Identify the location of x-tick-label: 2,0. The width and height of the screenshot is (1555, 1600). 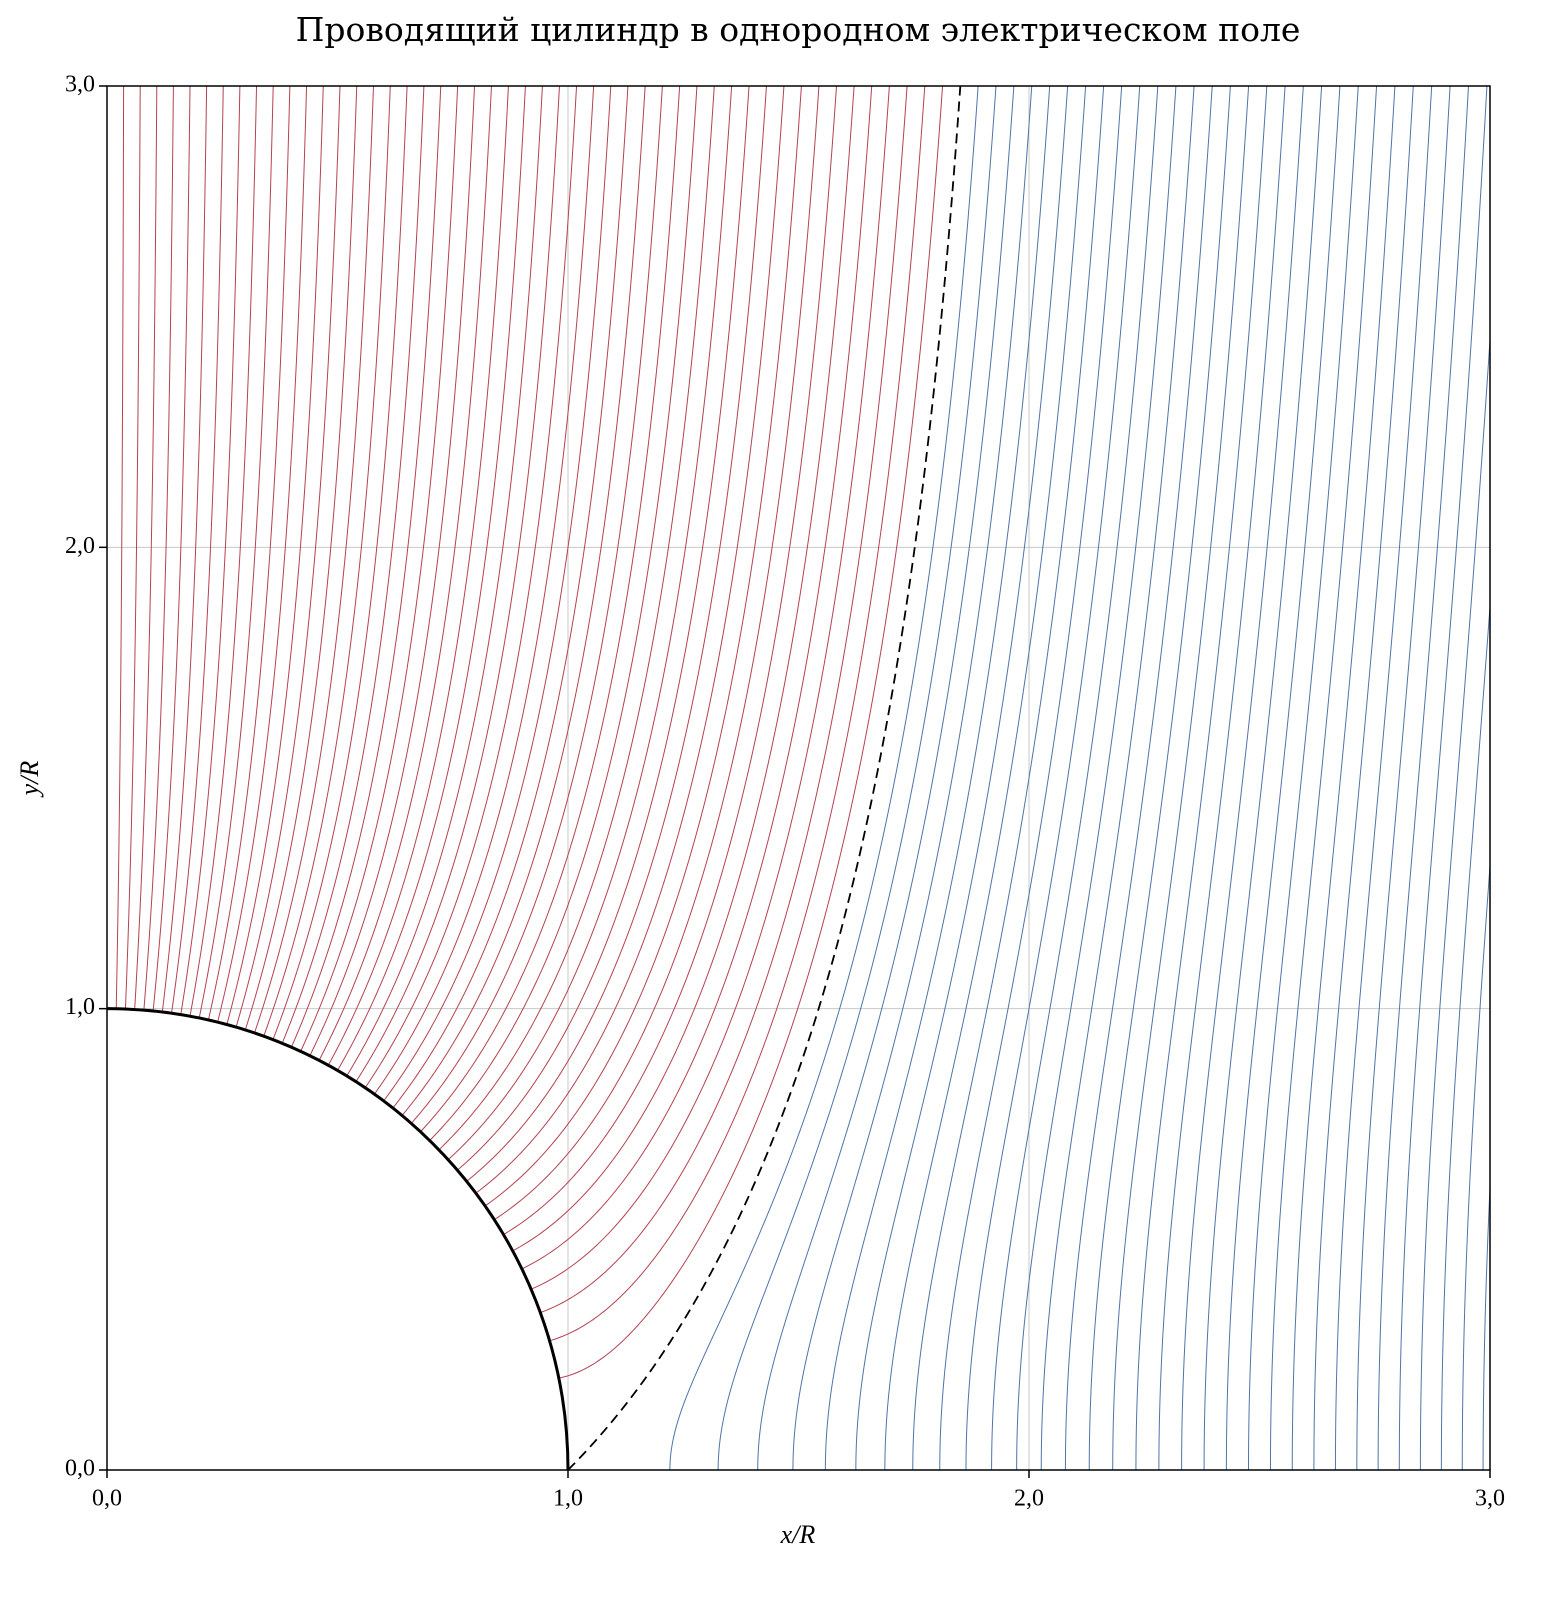
(1029, 1499).